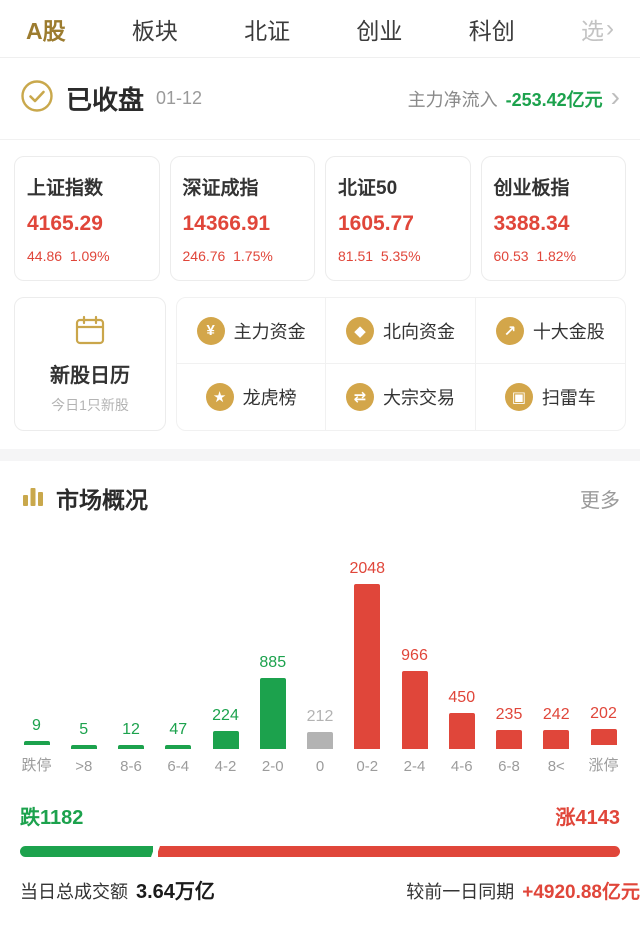 This screenshot has width=640, height=949. What do you see at coordinates (414, 766) in the screenshot?
I see `bar-category-label: 2-4` at bounding box center [414, 766].